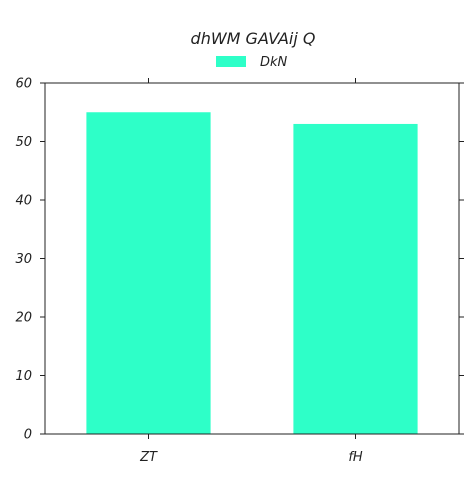 The width and height of the screenshot is (476, 481). I want to click on y-tick-label: 60, so click(23, 84).